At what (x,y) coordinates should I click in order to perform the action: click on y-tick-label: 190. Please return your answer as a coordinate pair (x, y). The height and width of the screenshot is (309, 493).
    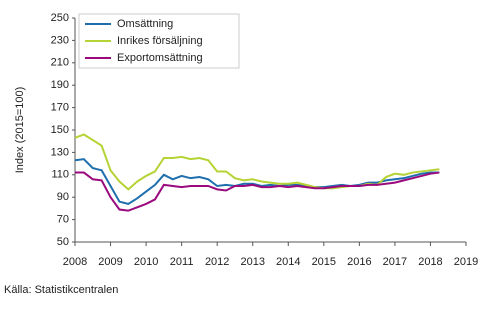
    Looking at the image, I should click on (60, 85).